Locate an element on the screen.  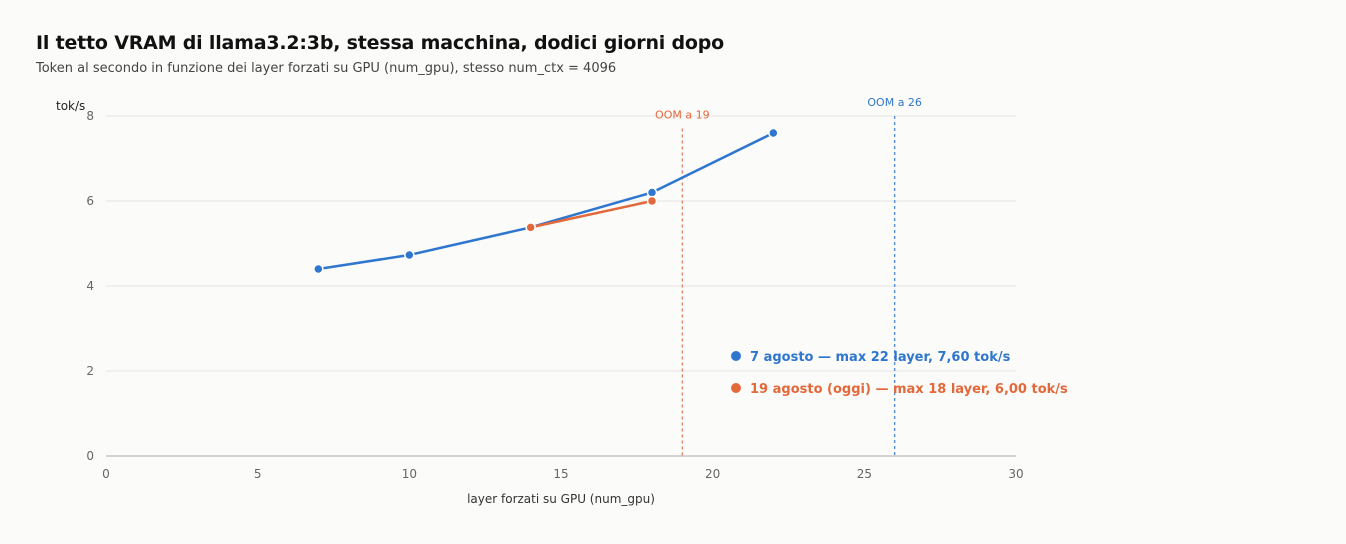
x-tick-label: 5 is located at coordinates (258, 474).